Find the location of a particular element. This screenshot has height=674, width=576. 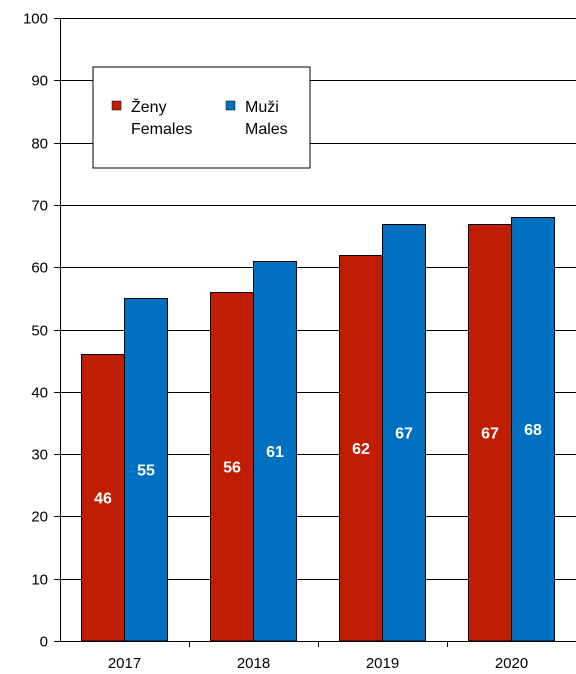

bar-females-2019 is located at coordinates (361, 448).